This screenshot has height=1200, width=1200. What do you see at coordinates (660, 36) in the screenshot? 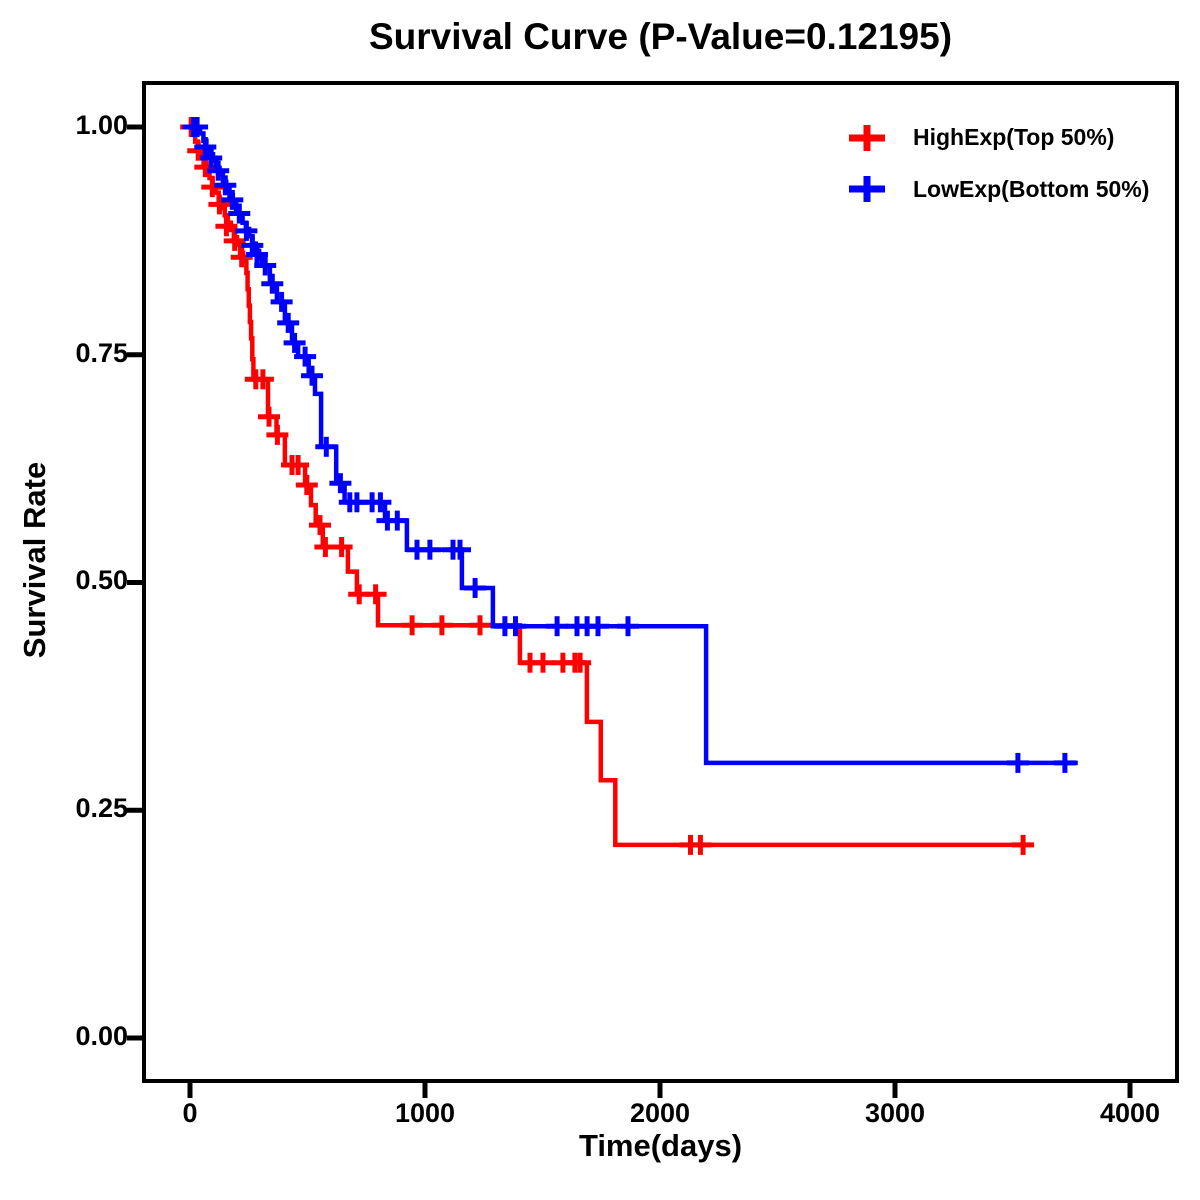
I see `chart-title: Survival Curve (P-Value=0.12195)` at bounding box center [660, 36].